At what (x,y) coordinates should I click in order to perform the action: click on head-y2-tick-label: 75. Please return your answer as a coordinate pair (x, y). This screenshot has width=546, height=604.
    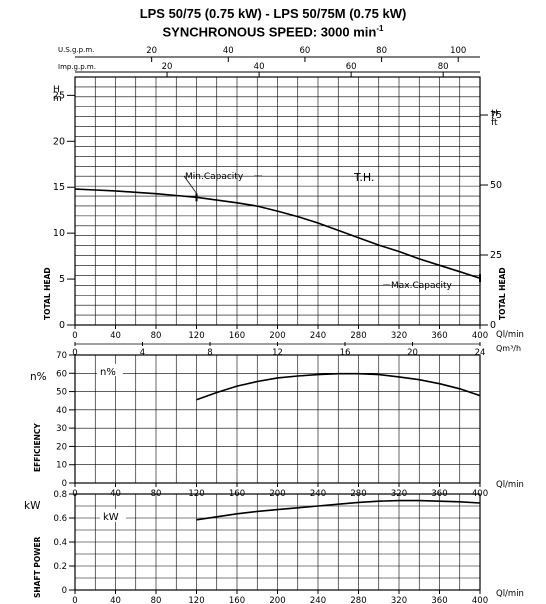
    Looking at the image, I should click on (496, 115).